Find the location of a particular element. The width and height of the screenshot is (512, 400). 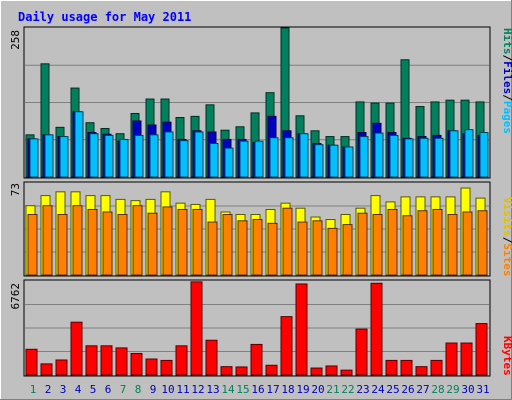

x-label-day-12: 12 is located at coordinates (197, 389).